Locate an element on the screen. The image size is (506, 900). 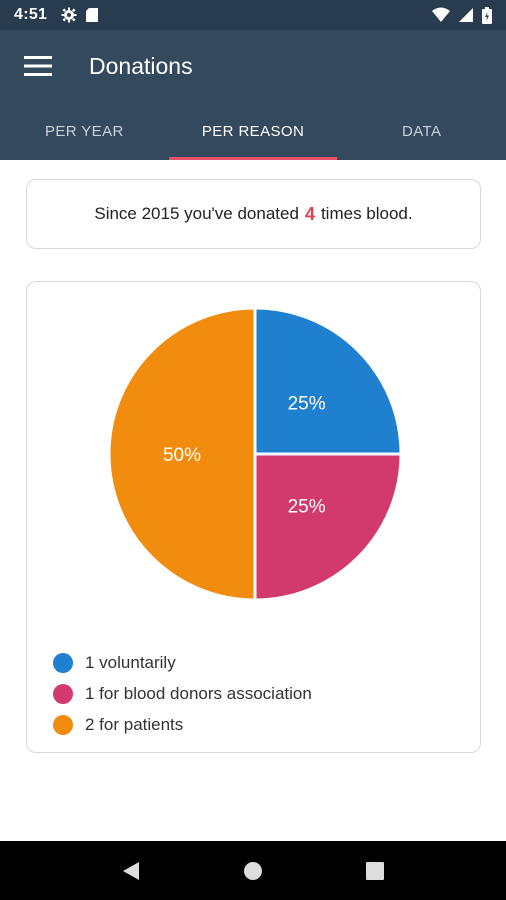
sd-card-icon is located at coordinates (92, 15).